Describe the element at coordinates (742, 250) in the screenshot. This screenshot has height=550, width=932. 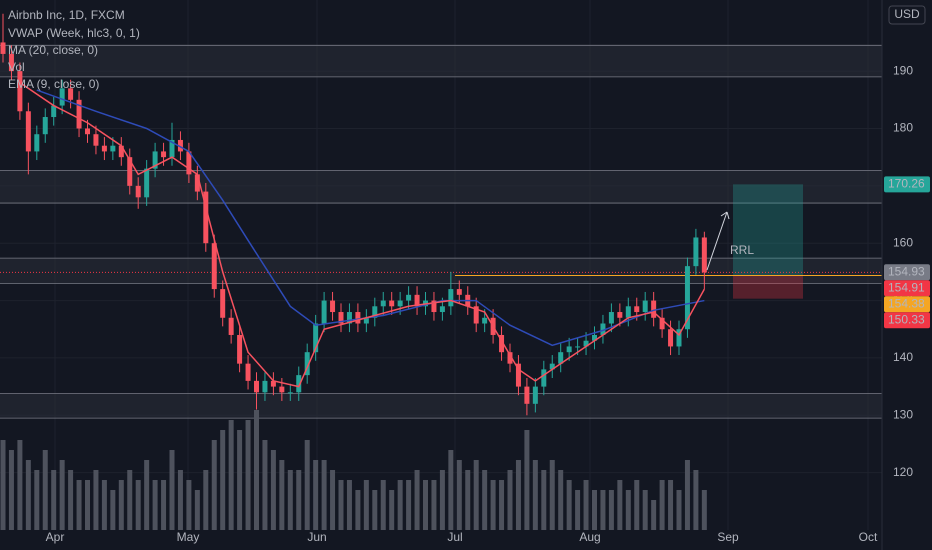
I see `annotation: RRL` at that location.